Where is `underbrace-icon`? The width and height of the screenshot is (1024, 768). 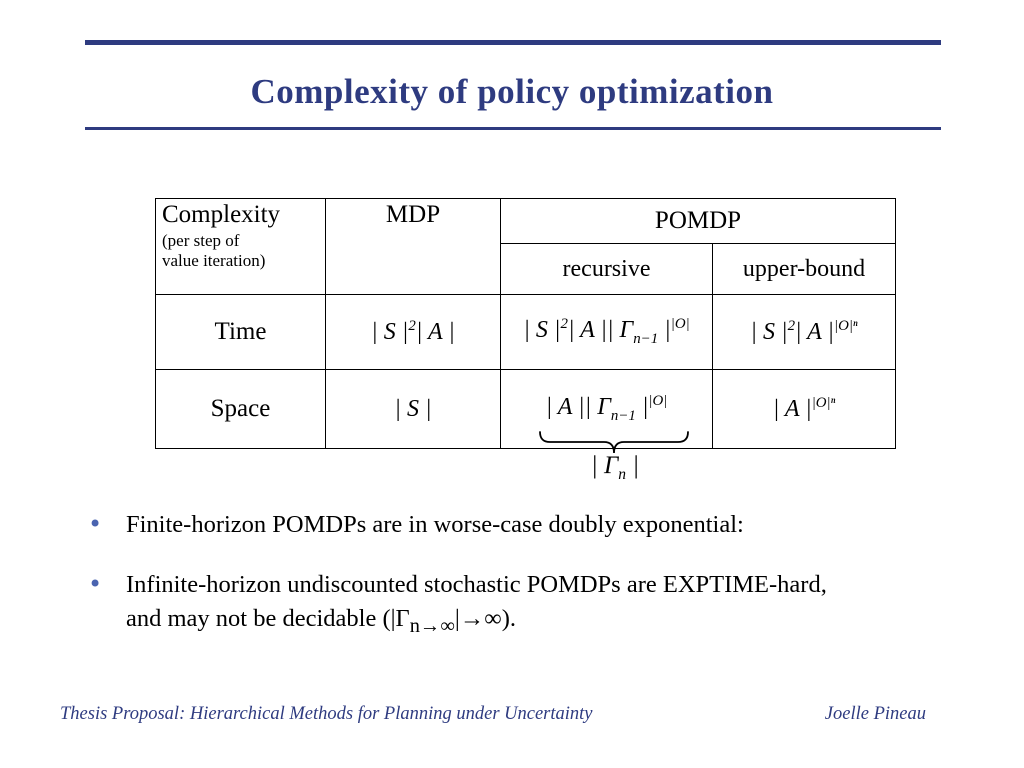
underbrace-icon is located at coordinates (614, 442).